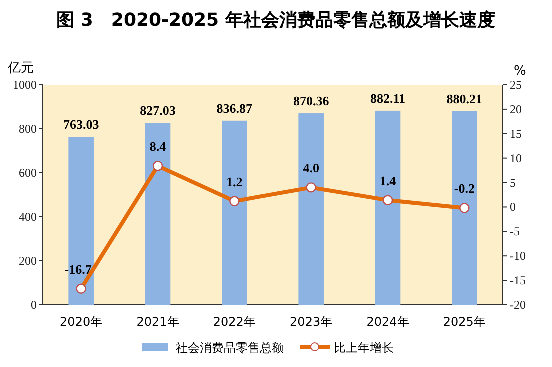 This screenshot has width=552, height=367. What do you see at coordinates (25, 85) in the screenshot?
I see `y-tick-label: 1000` at bounding box center [25, 85].